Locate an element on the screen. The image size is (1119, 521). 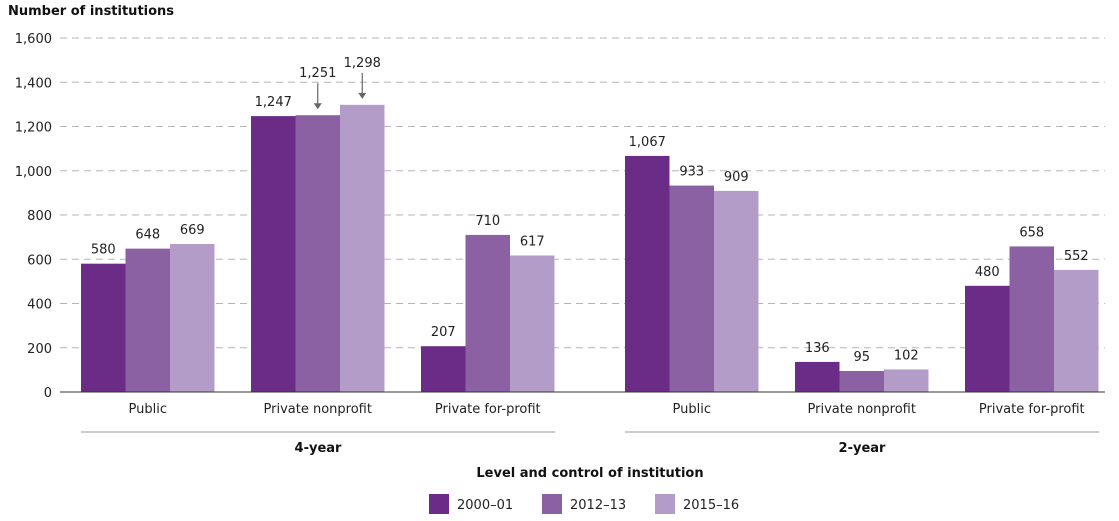
y-tick-label: 600 is located at coordinates (39, 260).